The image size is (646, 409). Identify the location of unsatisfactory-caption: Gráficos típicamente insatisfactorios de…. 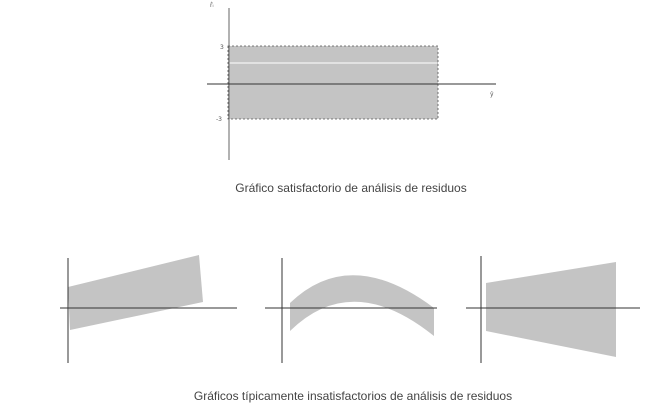
(353, 396).